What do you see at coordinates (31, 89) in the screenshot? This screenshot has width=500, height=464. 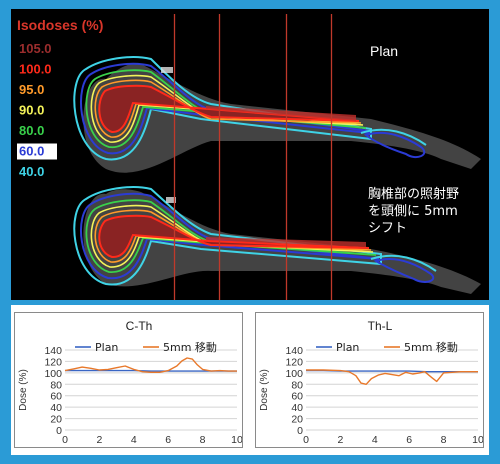 I see `isodose-legend-item: 95.0` at bounding box center [31, 89].